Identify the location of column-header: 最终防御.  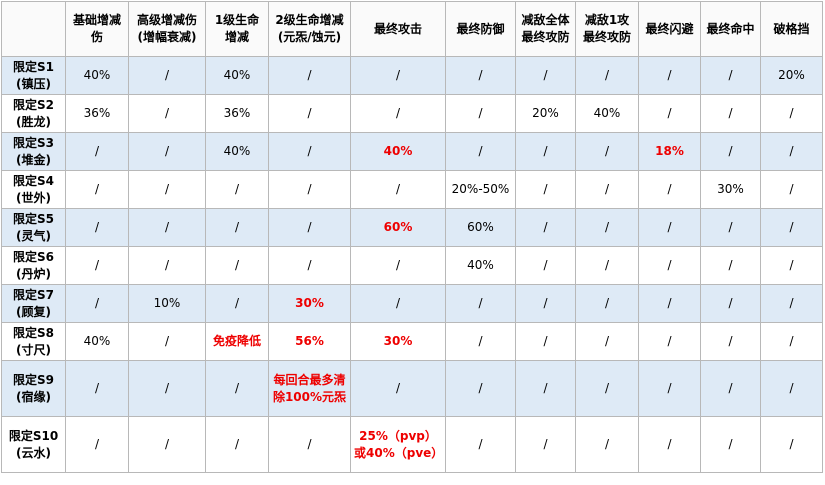
(480, 29).